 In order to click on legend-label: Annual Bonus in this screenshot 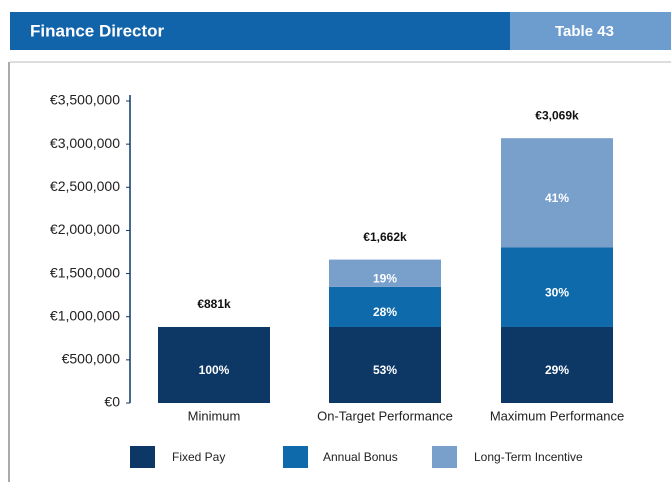, I will do `click(360, 457)`.